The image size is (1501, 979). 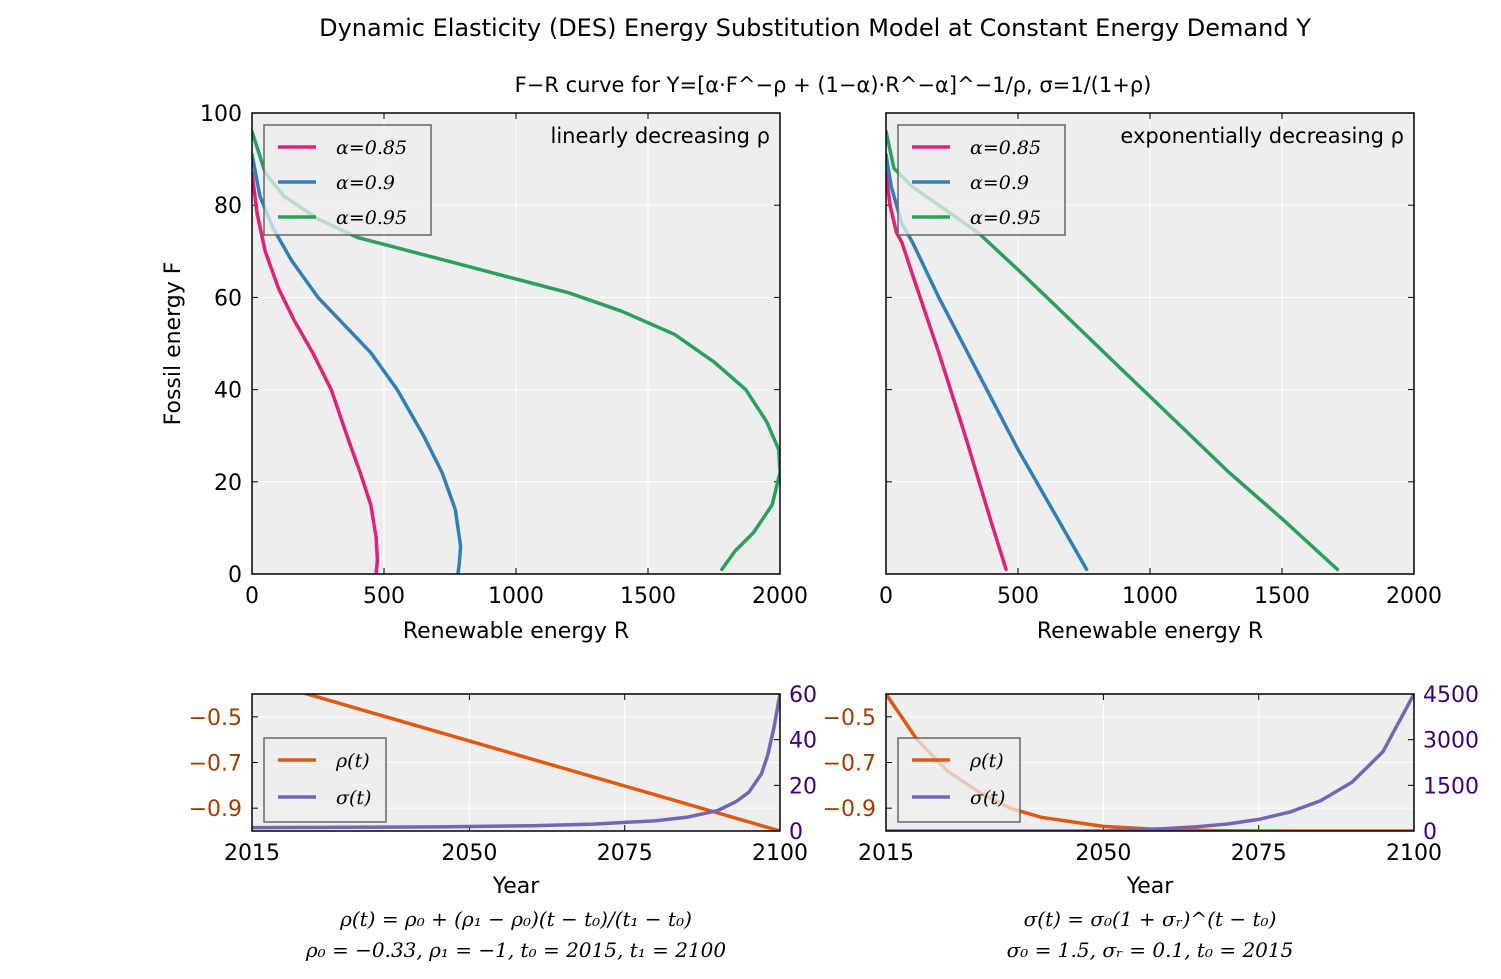 I want to click on y-tick-label: 60, so click(x=228, y=298).